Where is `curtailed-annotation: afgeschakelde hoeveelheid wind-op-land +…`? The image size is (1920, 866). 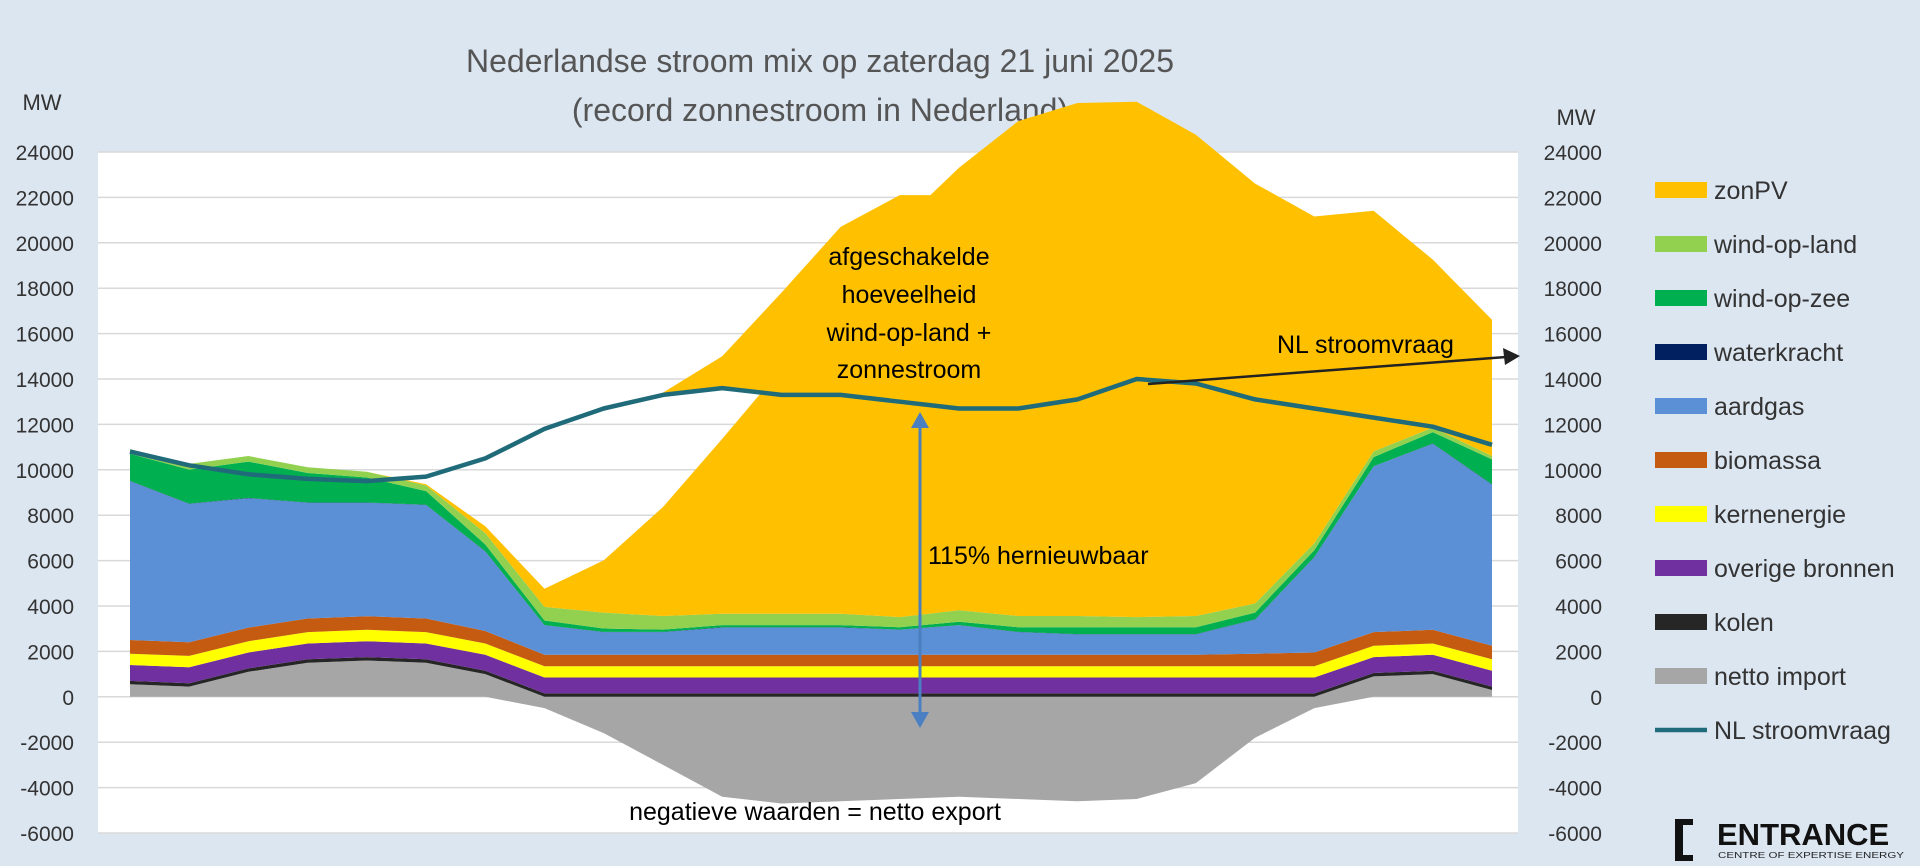 curtailed-annotation: afgeschakelde hoeveelheid wind-op-land +… is located at coordinates (909, 313).